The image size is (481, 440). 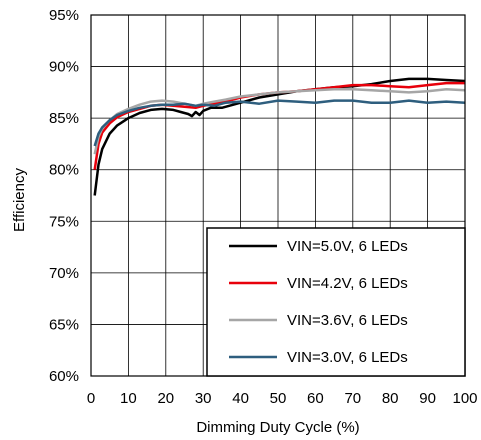 I want to click on x-tick-label: 20, so click(x=165, y=398).